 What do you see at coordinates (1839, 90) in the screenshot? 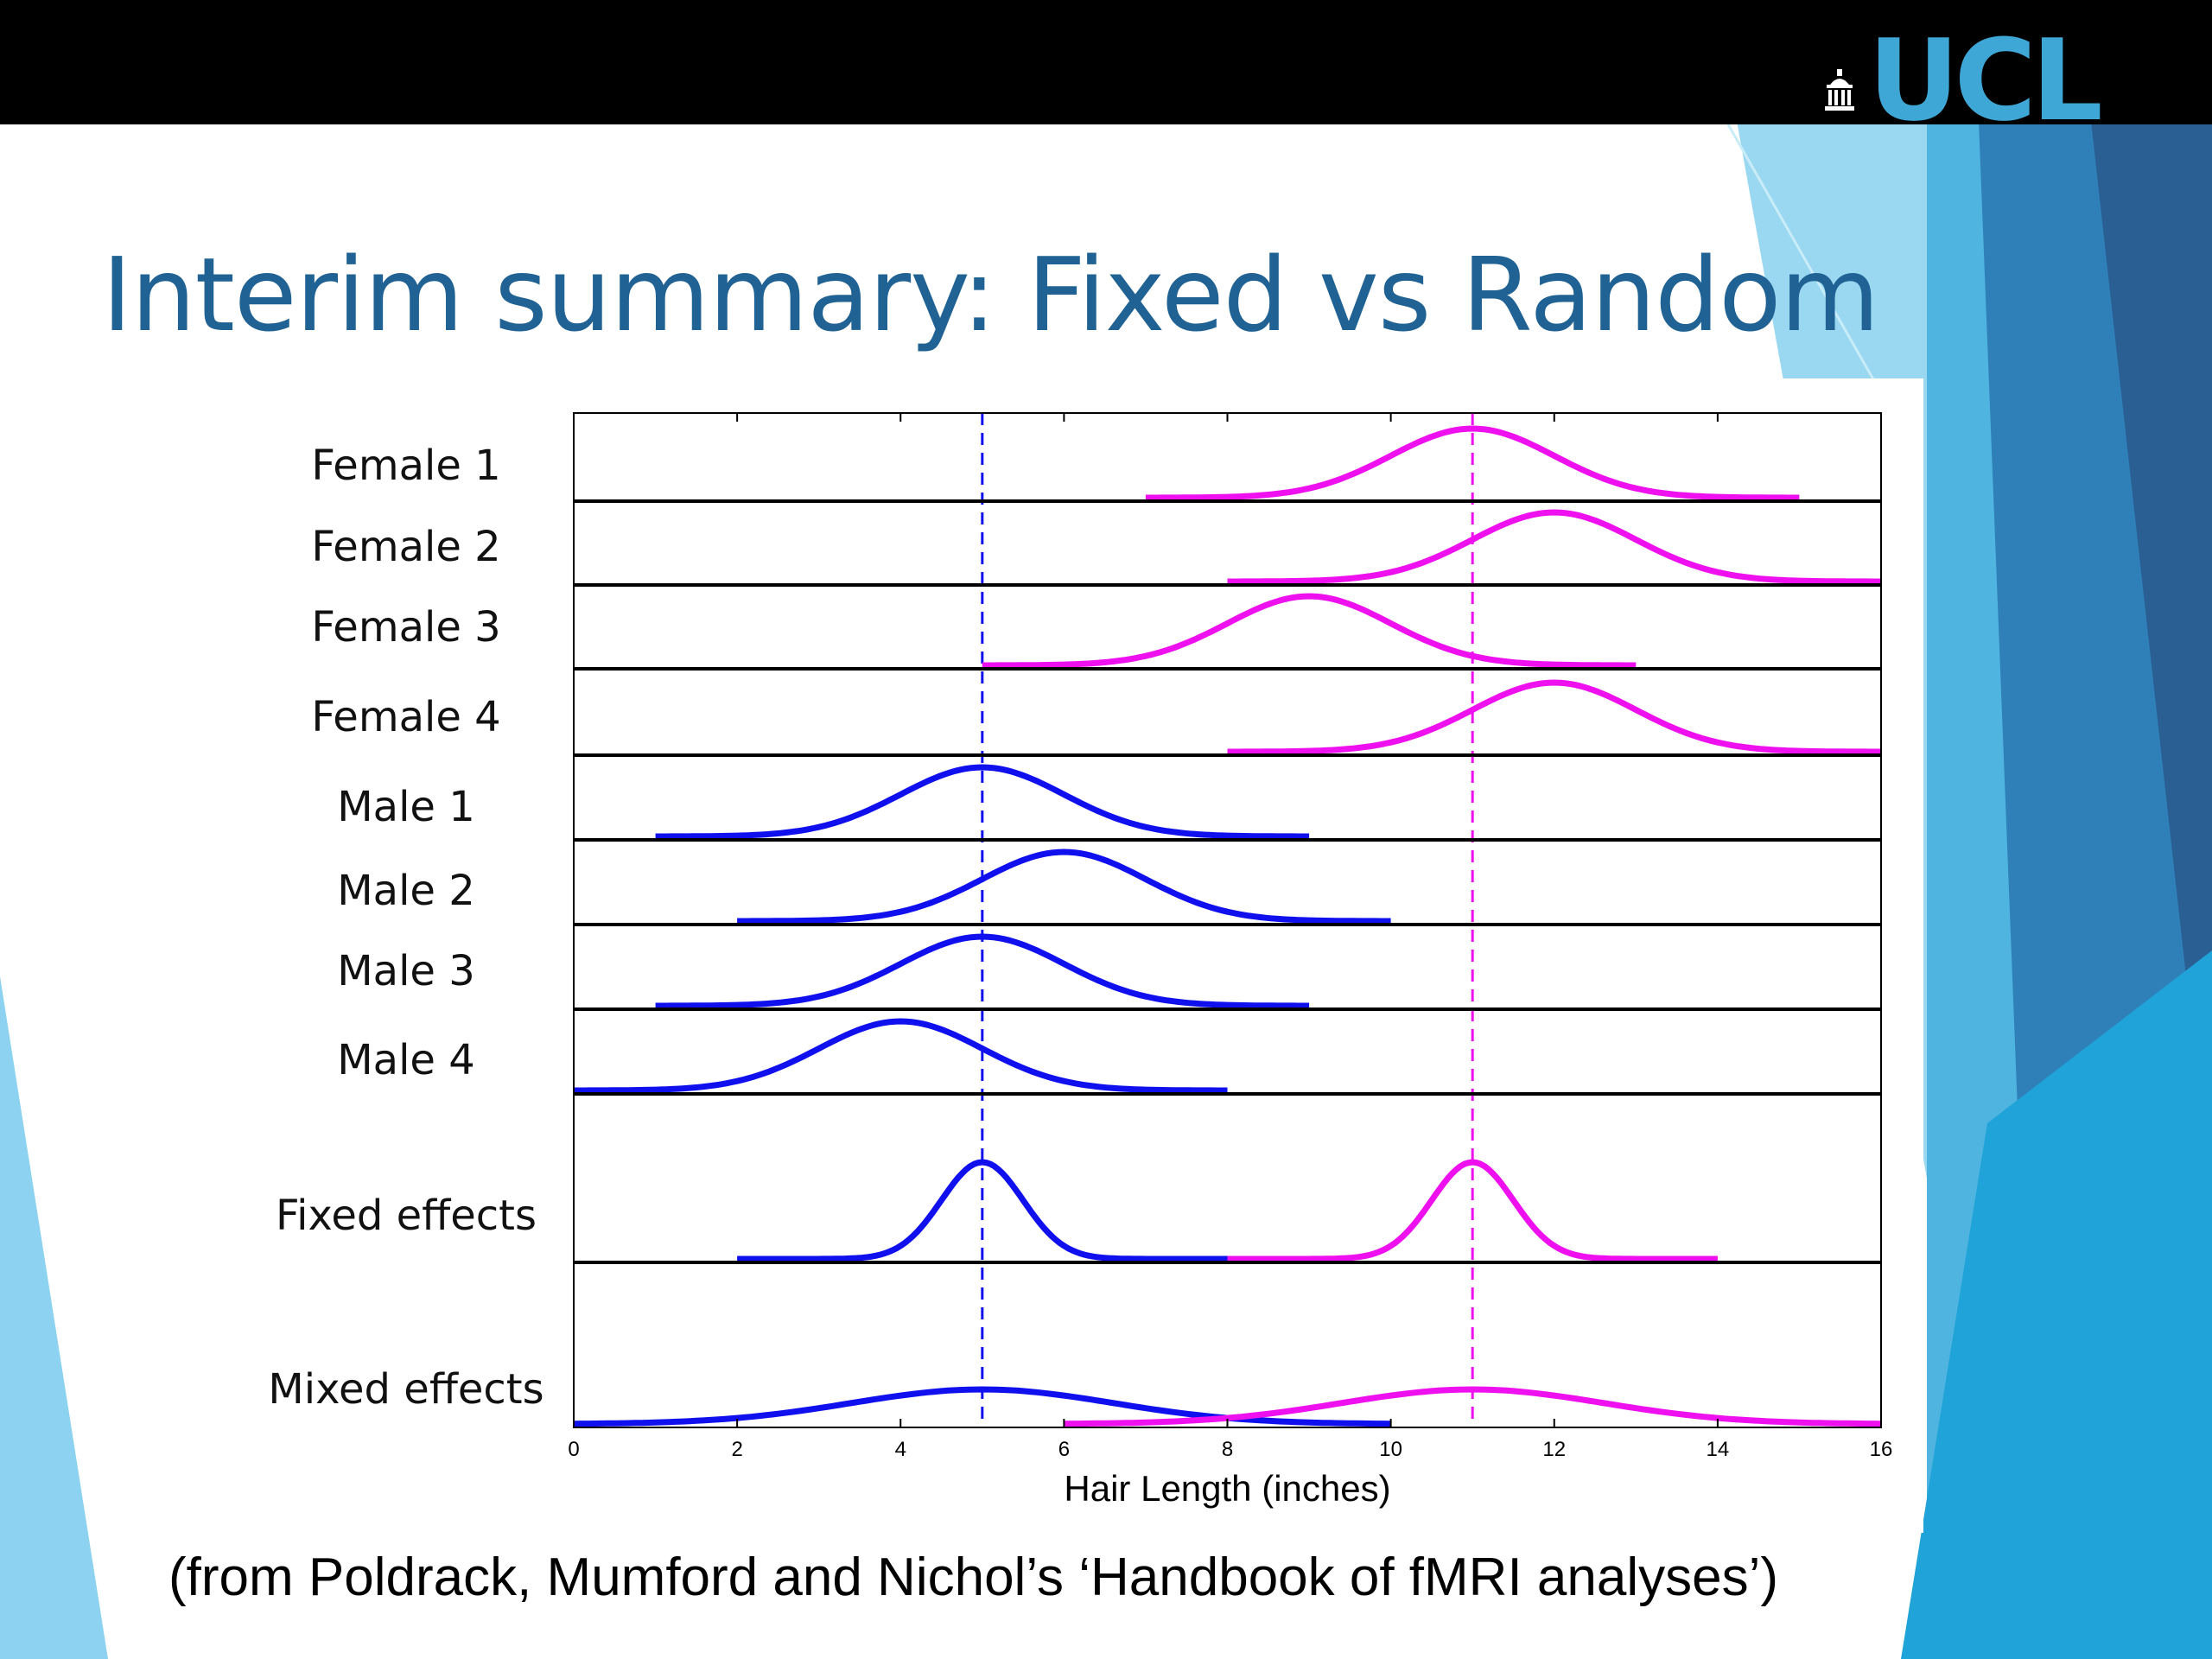
I see `portico-icon` at bounding box center [1839, 90].